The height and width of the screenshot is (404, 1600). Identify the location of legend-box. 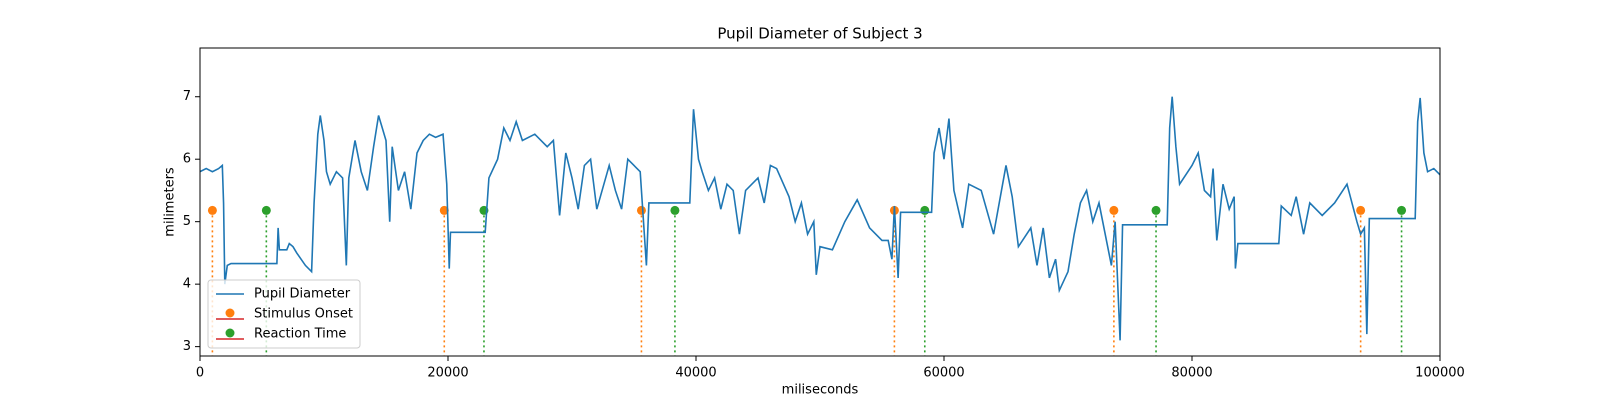
(284, 314).